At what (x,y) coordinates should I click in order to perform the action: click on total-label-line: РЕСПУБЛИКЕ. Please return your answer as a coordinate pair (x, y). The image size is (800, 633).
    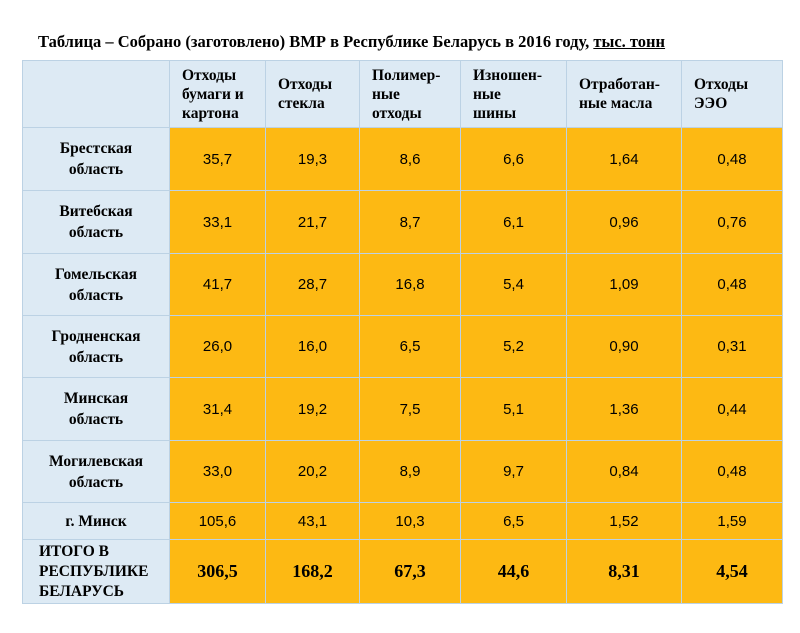
    Looking at the image, I should click on (94, 571).